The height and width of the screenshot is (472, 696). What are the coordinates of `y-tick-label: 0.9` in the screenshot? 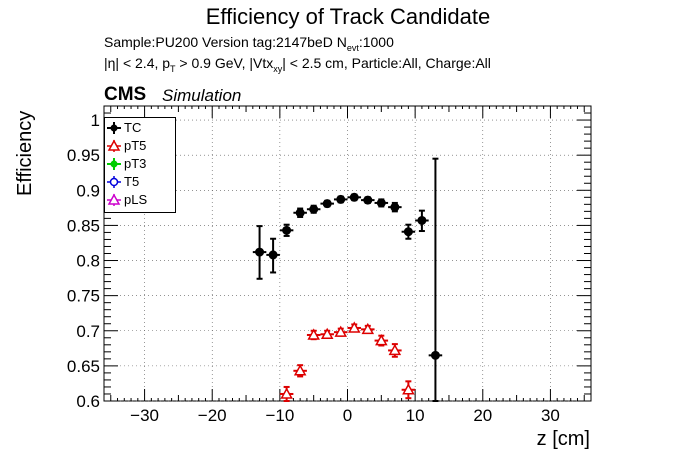 It's located at (88, 190).